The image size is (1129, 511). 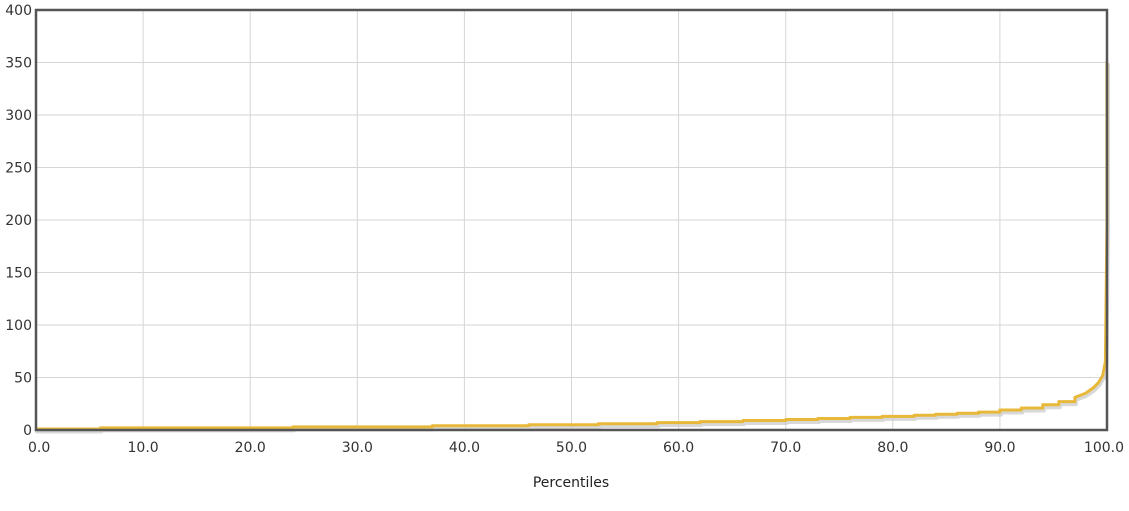 What do you see at coordinates (892, 448) in the screenshot?
I see `x-tick-label: 80.0` at bounding box center [892, 448].